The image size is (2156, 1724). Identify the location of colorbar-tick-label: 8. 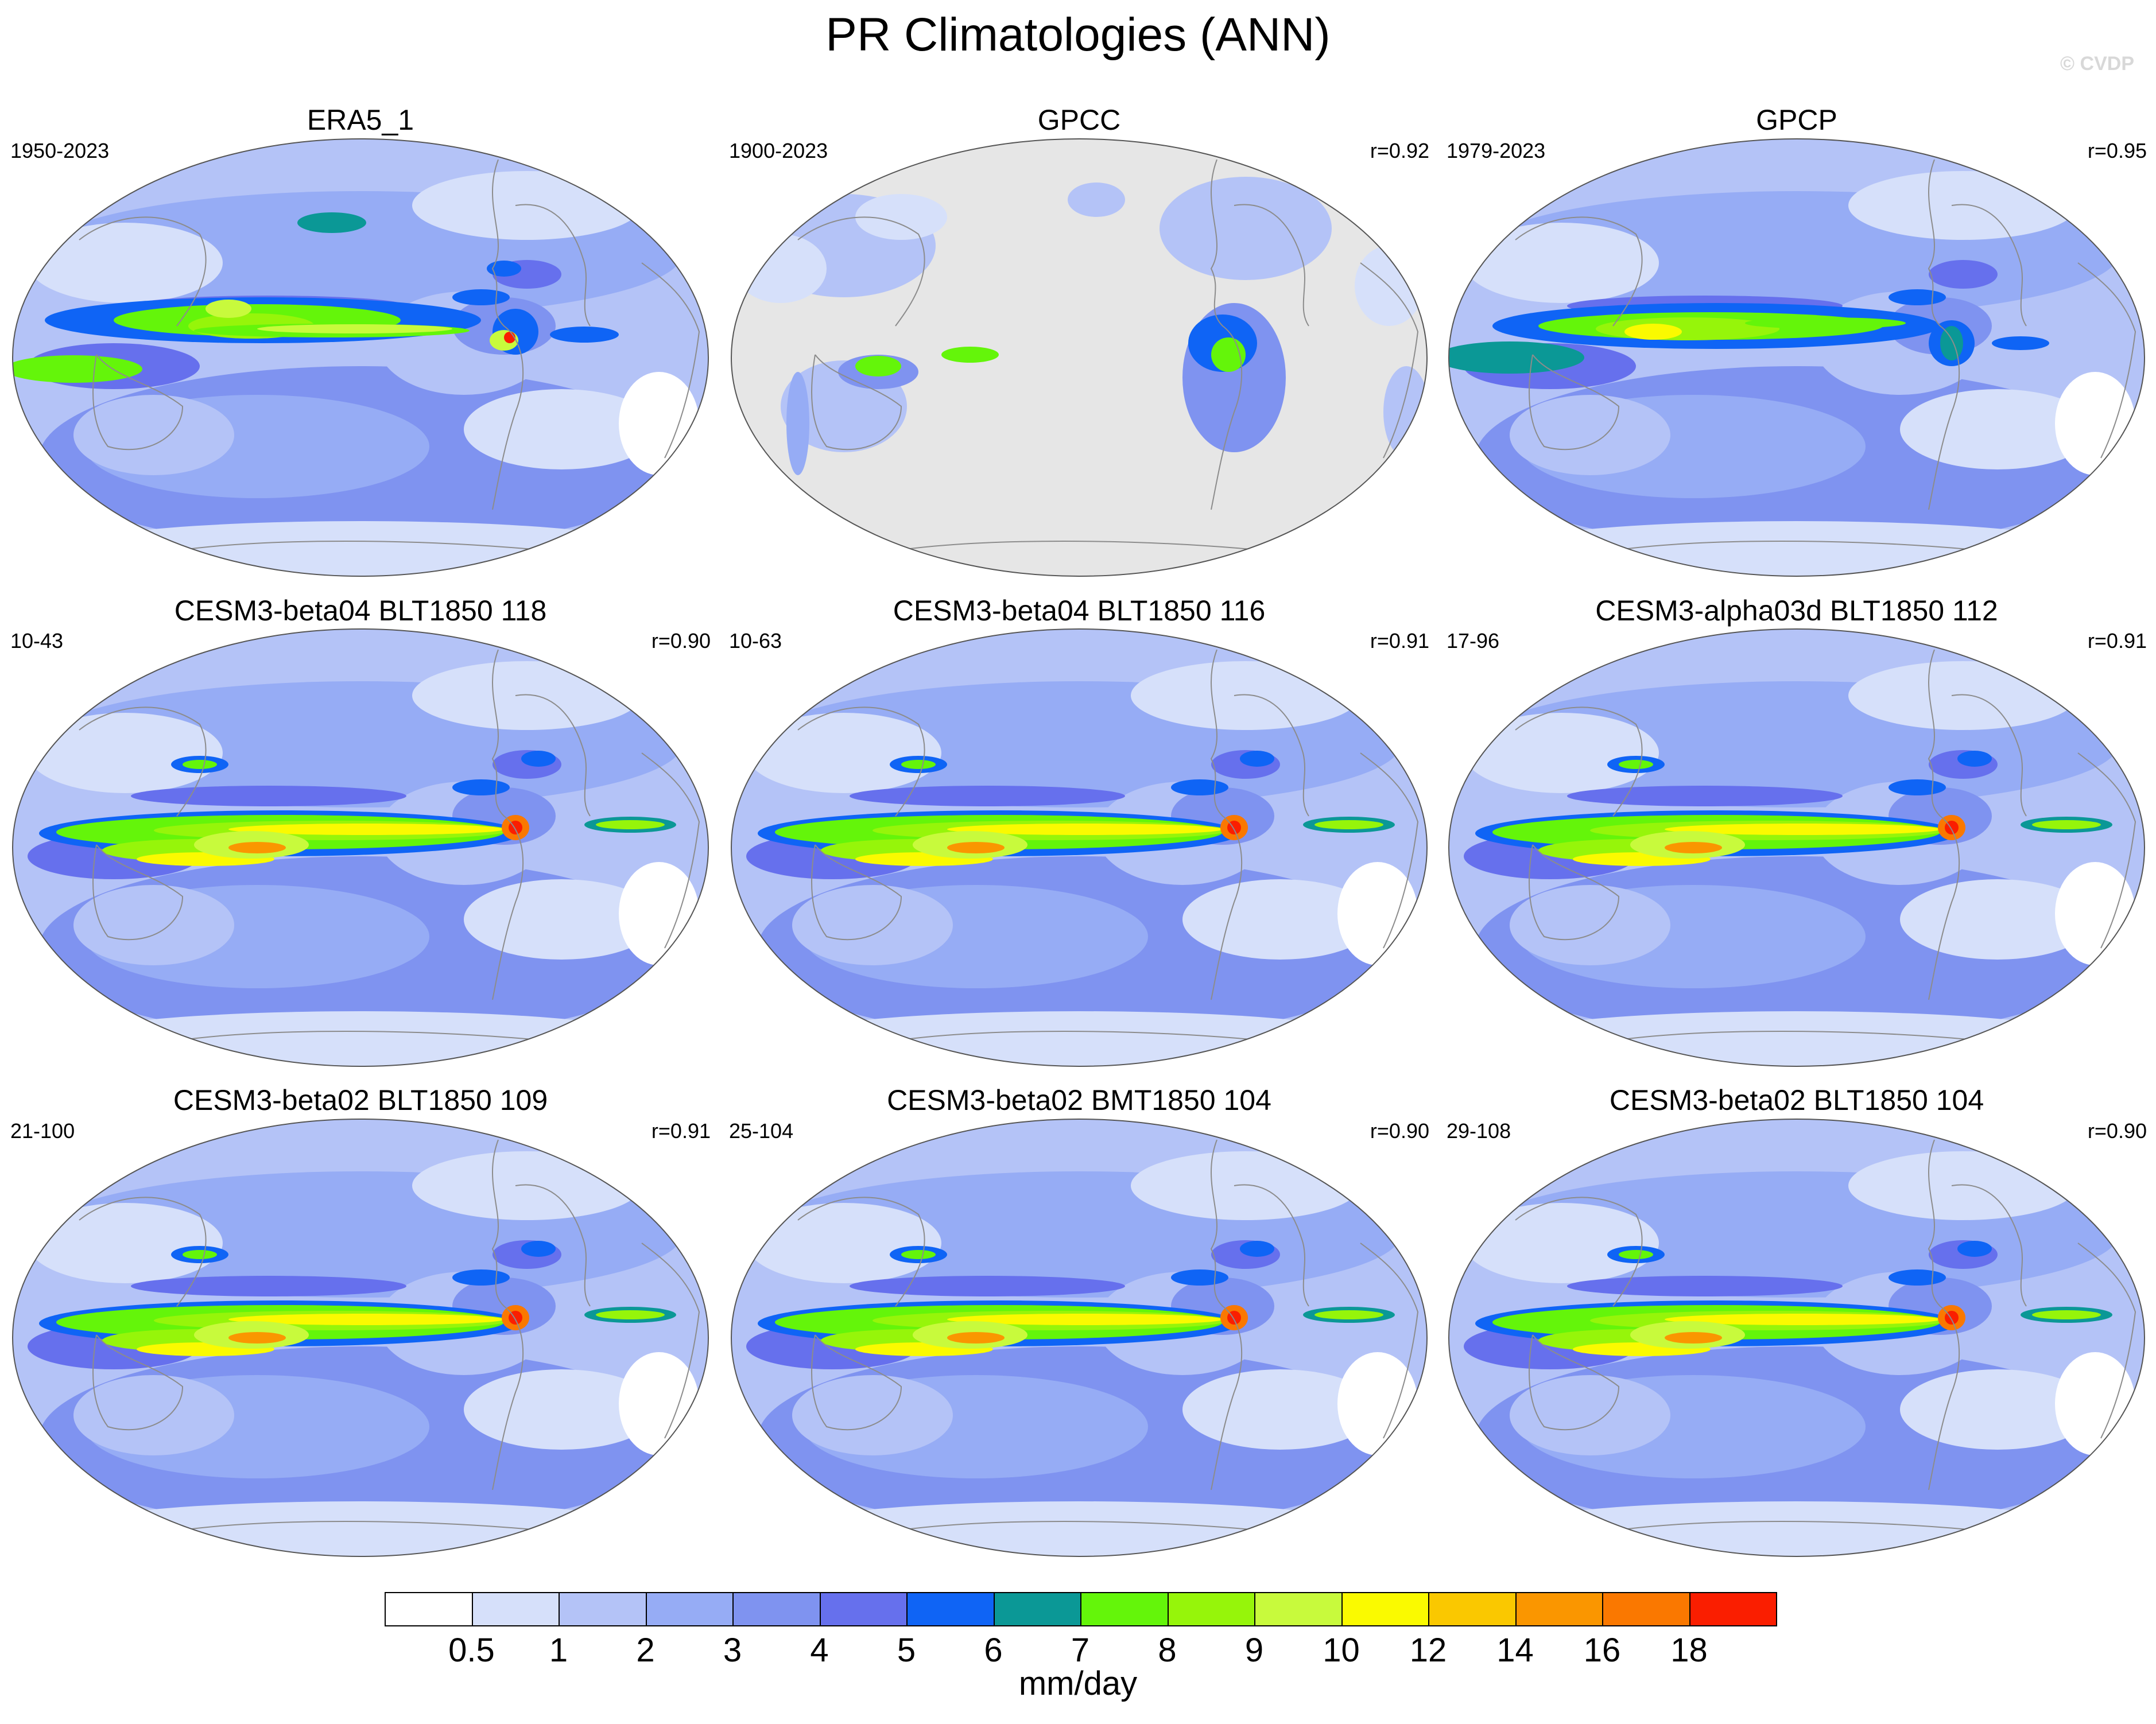
(1167, 1650).